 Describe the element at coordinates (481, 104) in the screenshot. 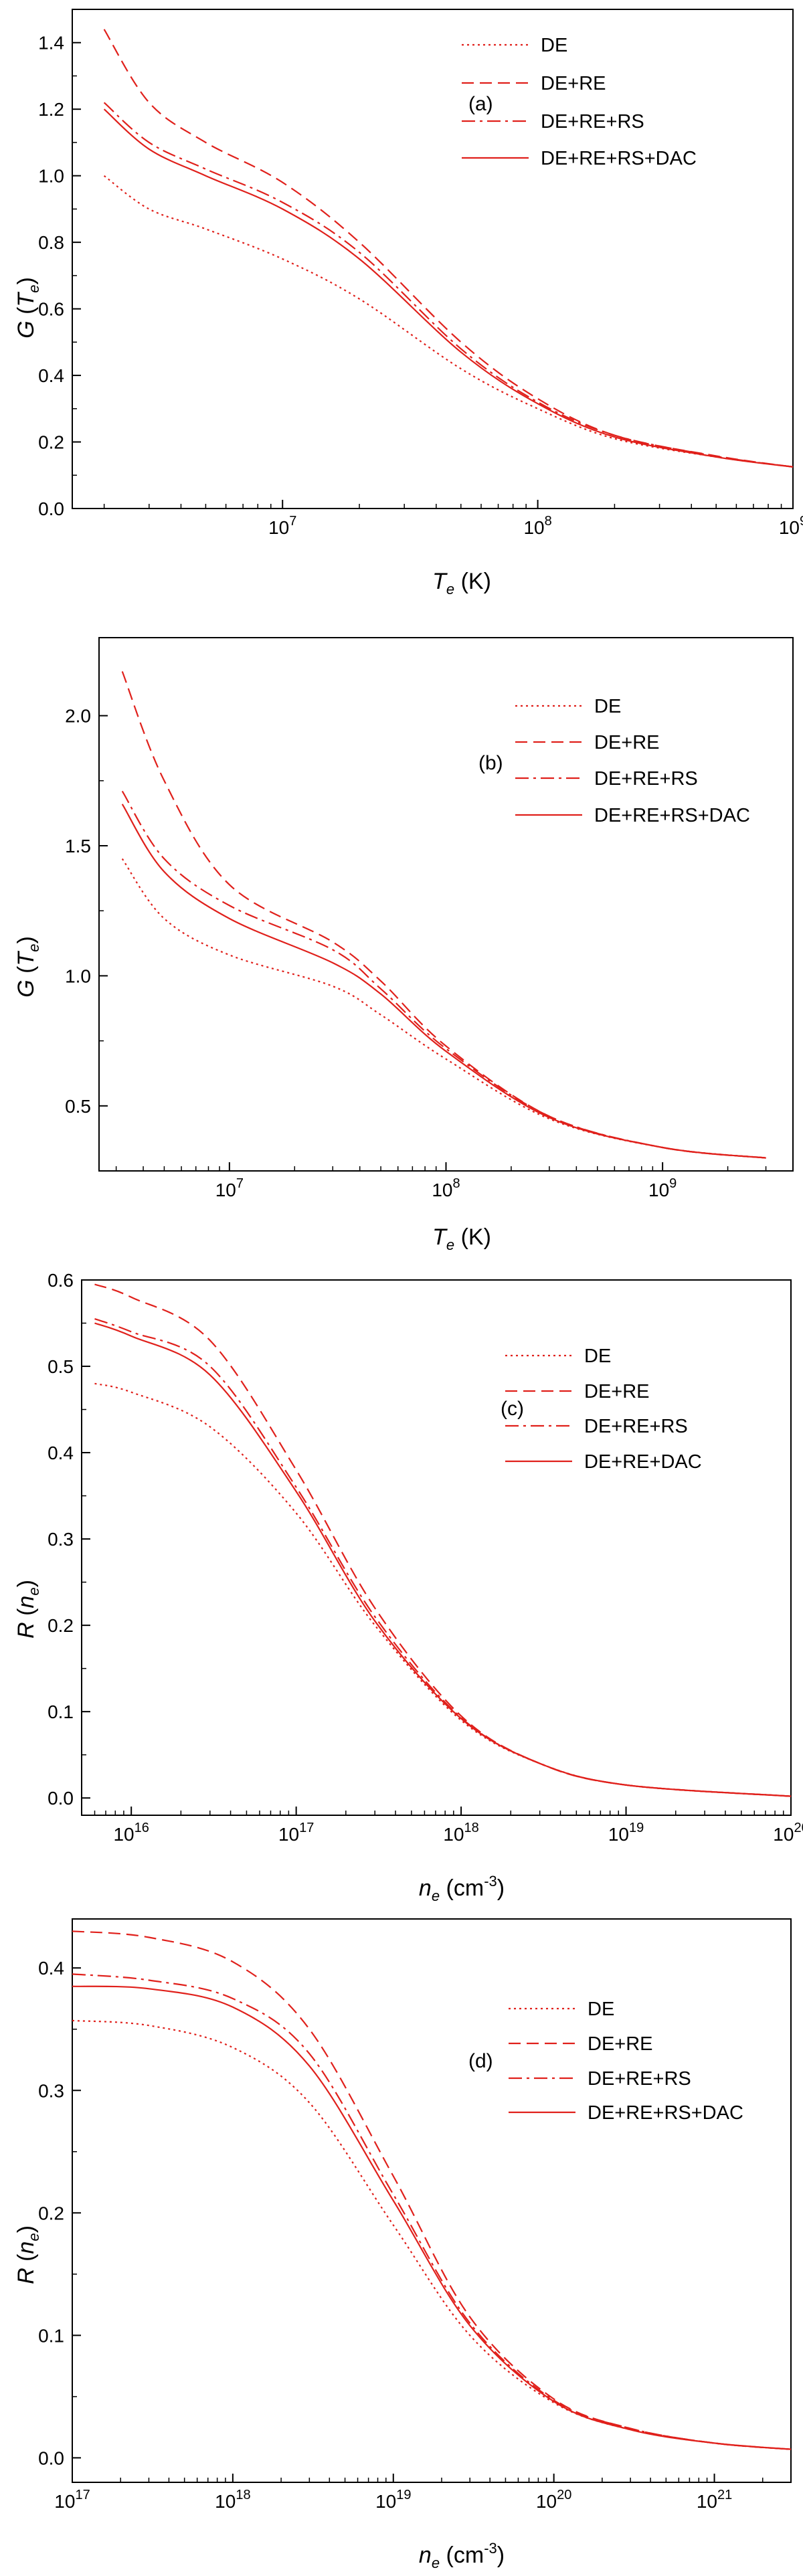

I see `panel-a-tag: (a)` at that location.